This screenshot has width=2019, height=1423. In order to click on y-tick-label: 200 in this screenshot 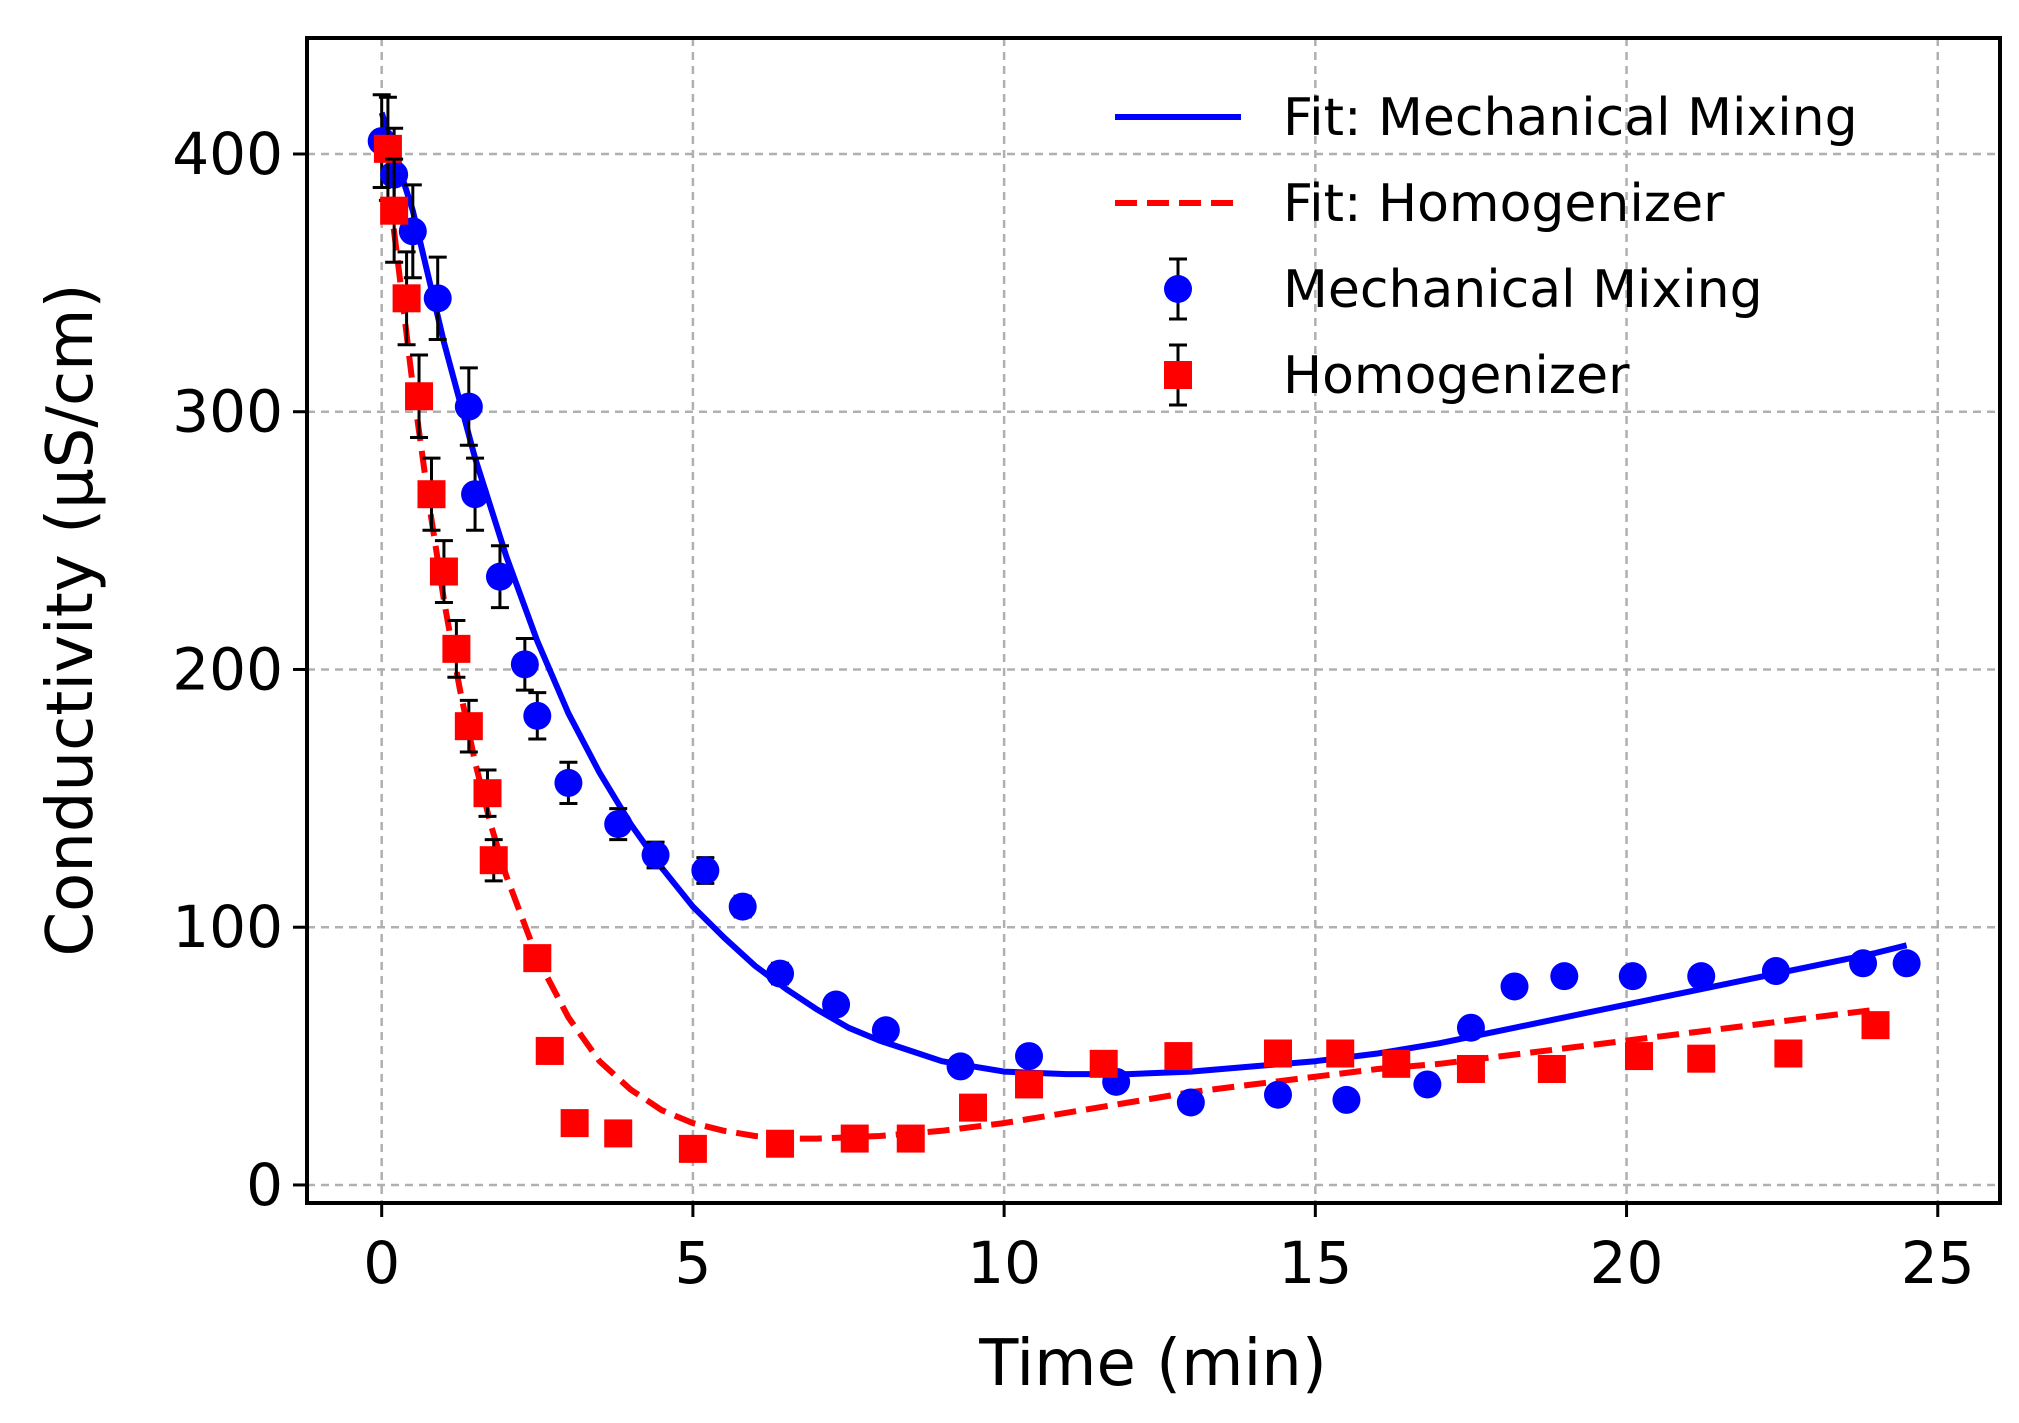, I will do `click(227, 669)`.